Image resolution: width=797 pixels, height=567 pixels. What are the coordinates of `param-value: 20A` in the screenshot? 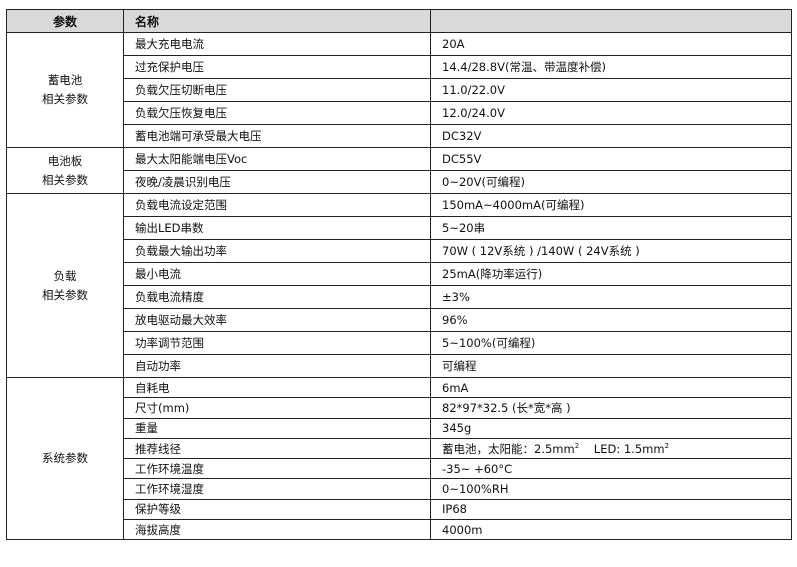 It's located at (611, 44).